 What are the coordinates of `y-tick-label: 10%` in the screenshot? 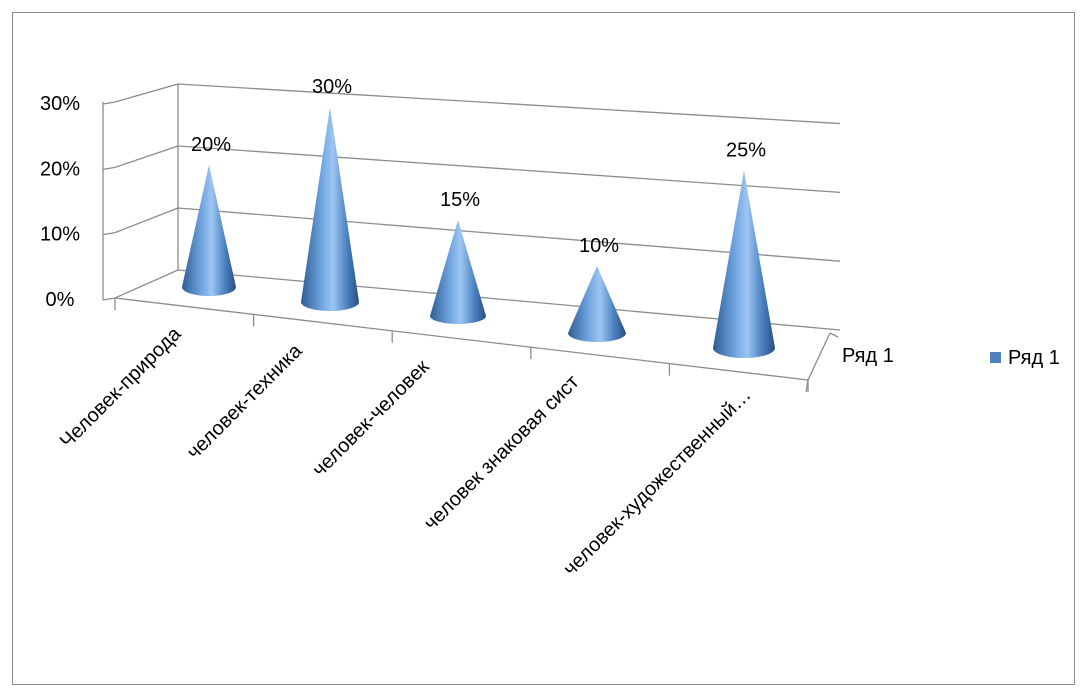 It's located at (60, 235).